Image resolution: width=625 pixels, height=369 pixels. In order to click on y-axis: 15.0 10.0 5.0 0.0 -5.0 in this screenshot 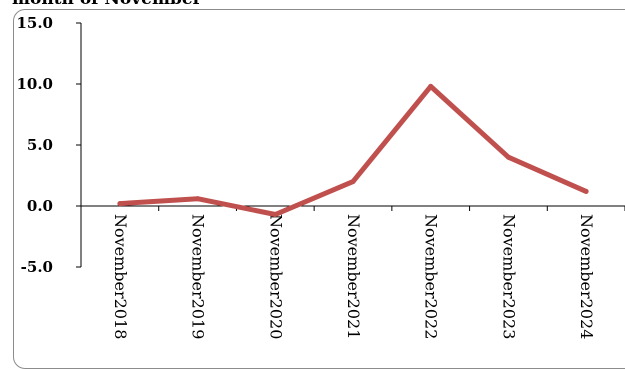, I will do `click(49, 145)`.